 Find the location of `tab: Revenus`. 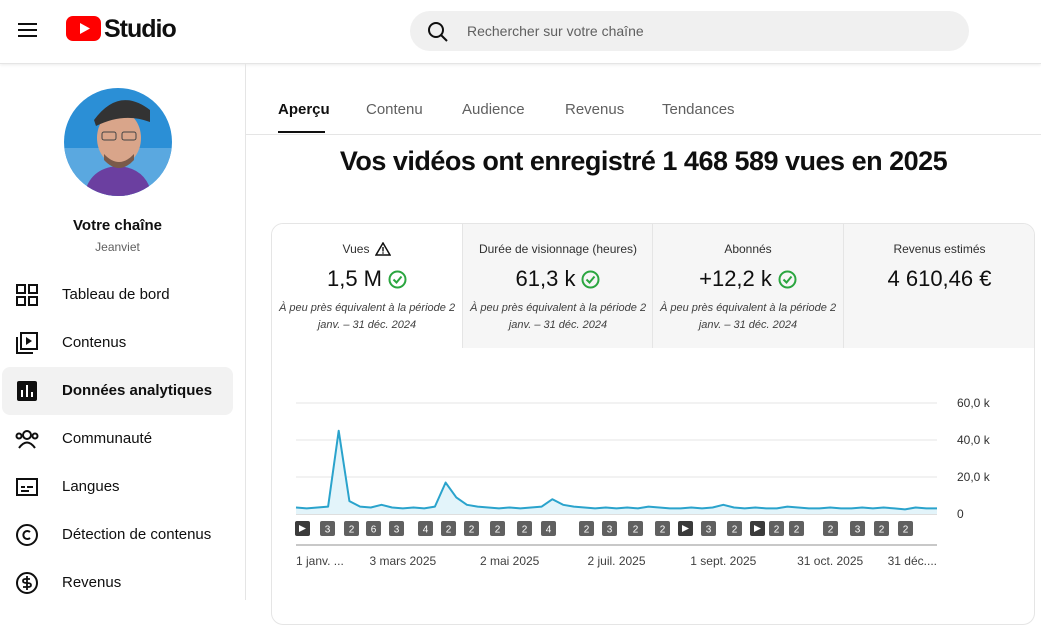

tab: Revenus is located at coordinates (595, 109).